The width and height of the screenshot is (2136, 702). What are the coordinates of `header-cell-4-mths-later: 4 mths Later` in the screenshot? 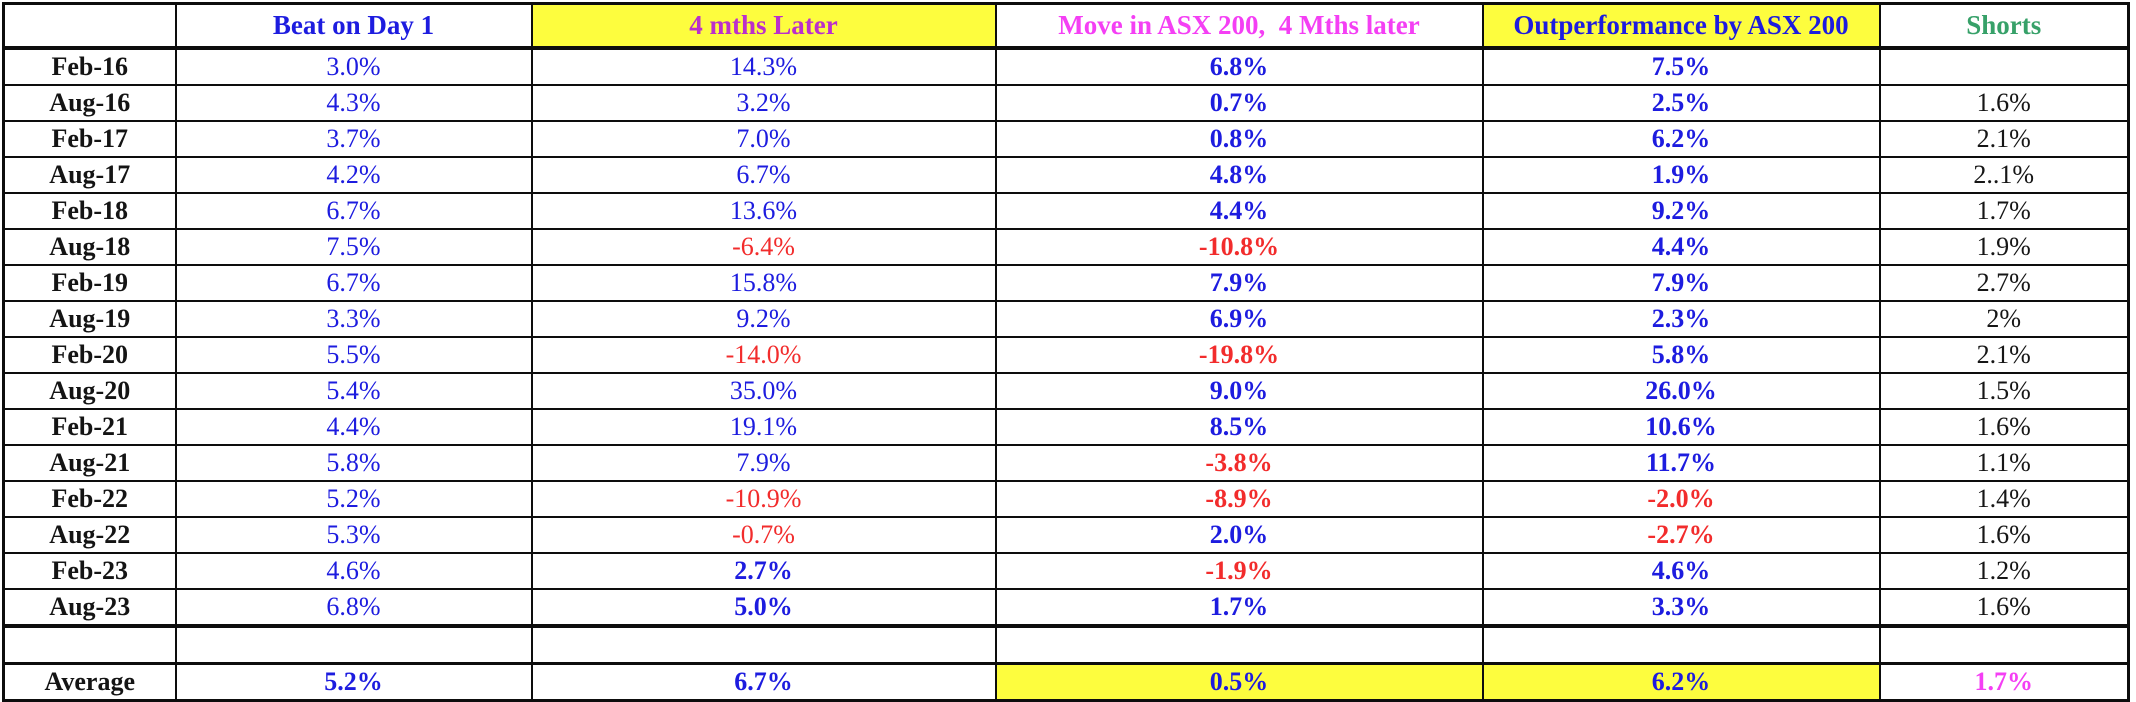 It's located at (763, 26).